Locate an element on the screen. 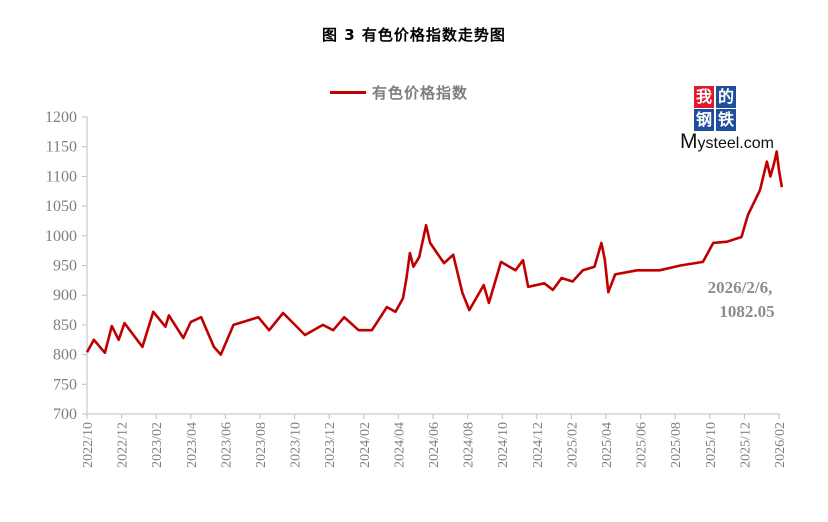 The width and height of the screenshot is (828, 522). y-tick-label: 850 is located at coordinates (65, 325).